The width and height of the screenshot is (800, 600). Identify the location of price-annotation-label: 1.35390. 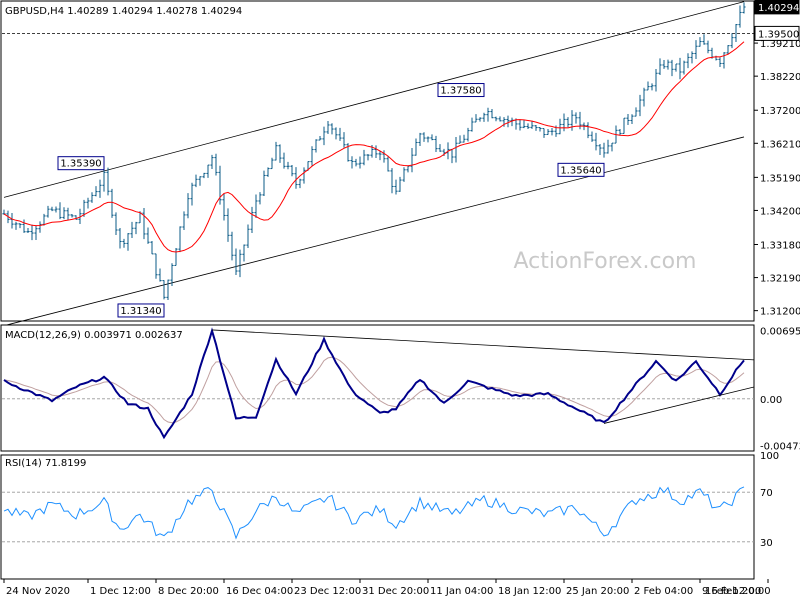
(80, 164).